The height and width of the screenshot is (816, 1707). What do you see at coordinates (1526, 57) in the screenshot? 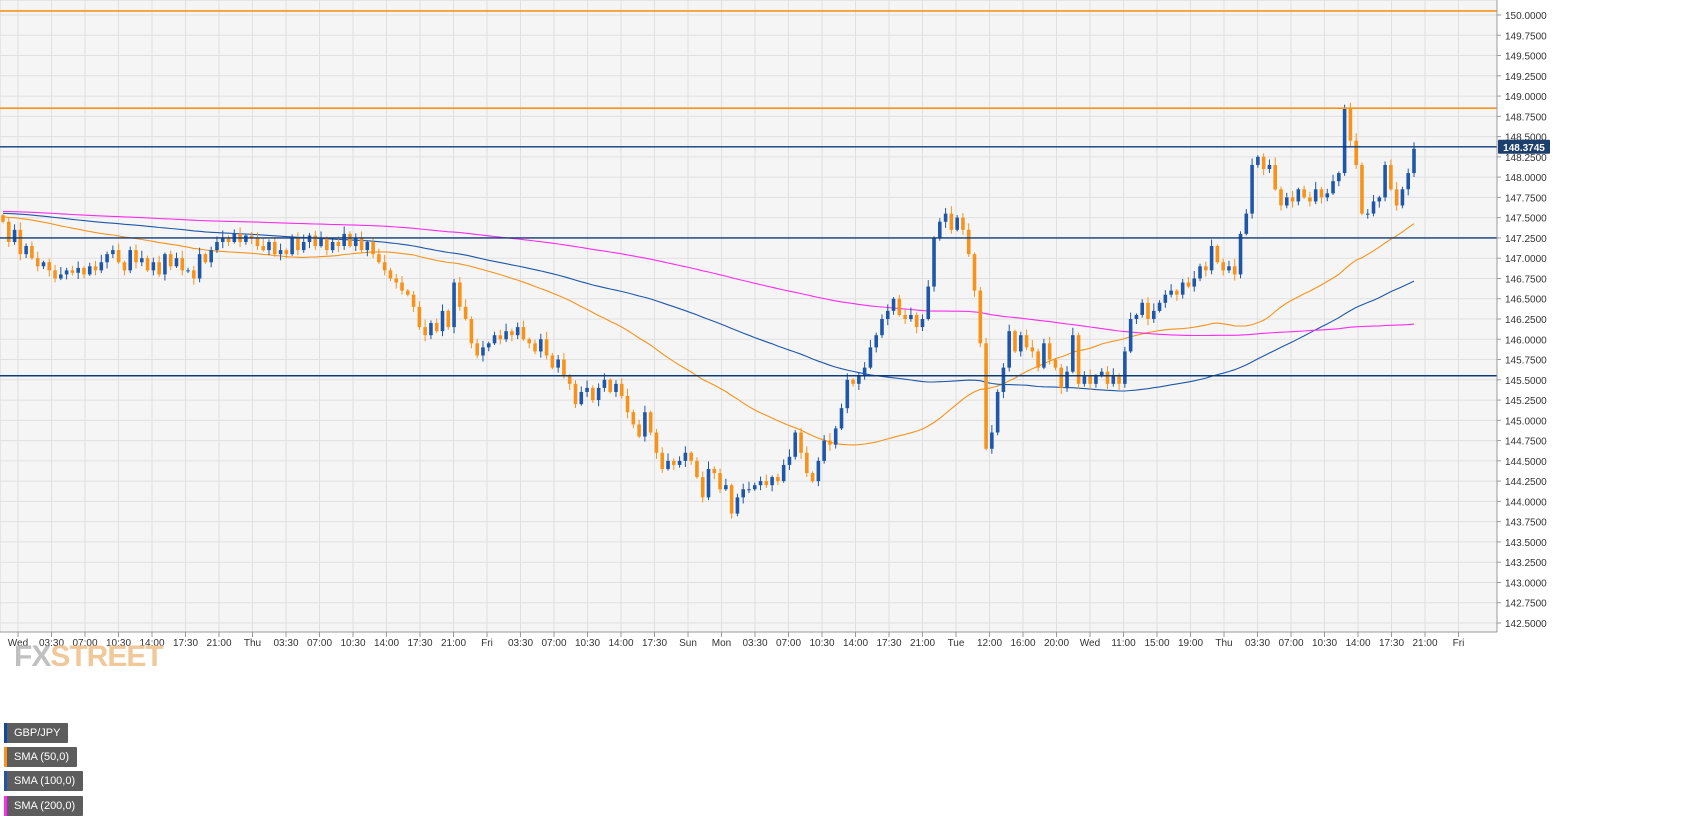
I see `y-tick-label: 149.5000` at bounding box center [1526, 57].